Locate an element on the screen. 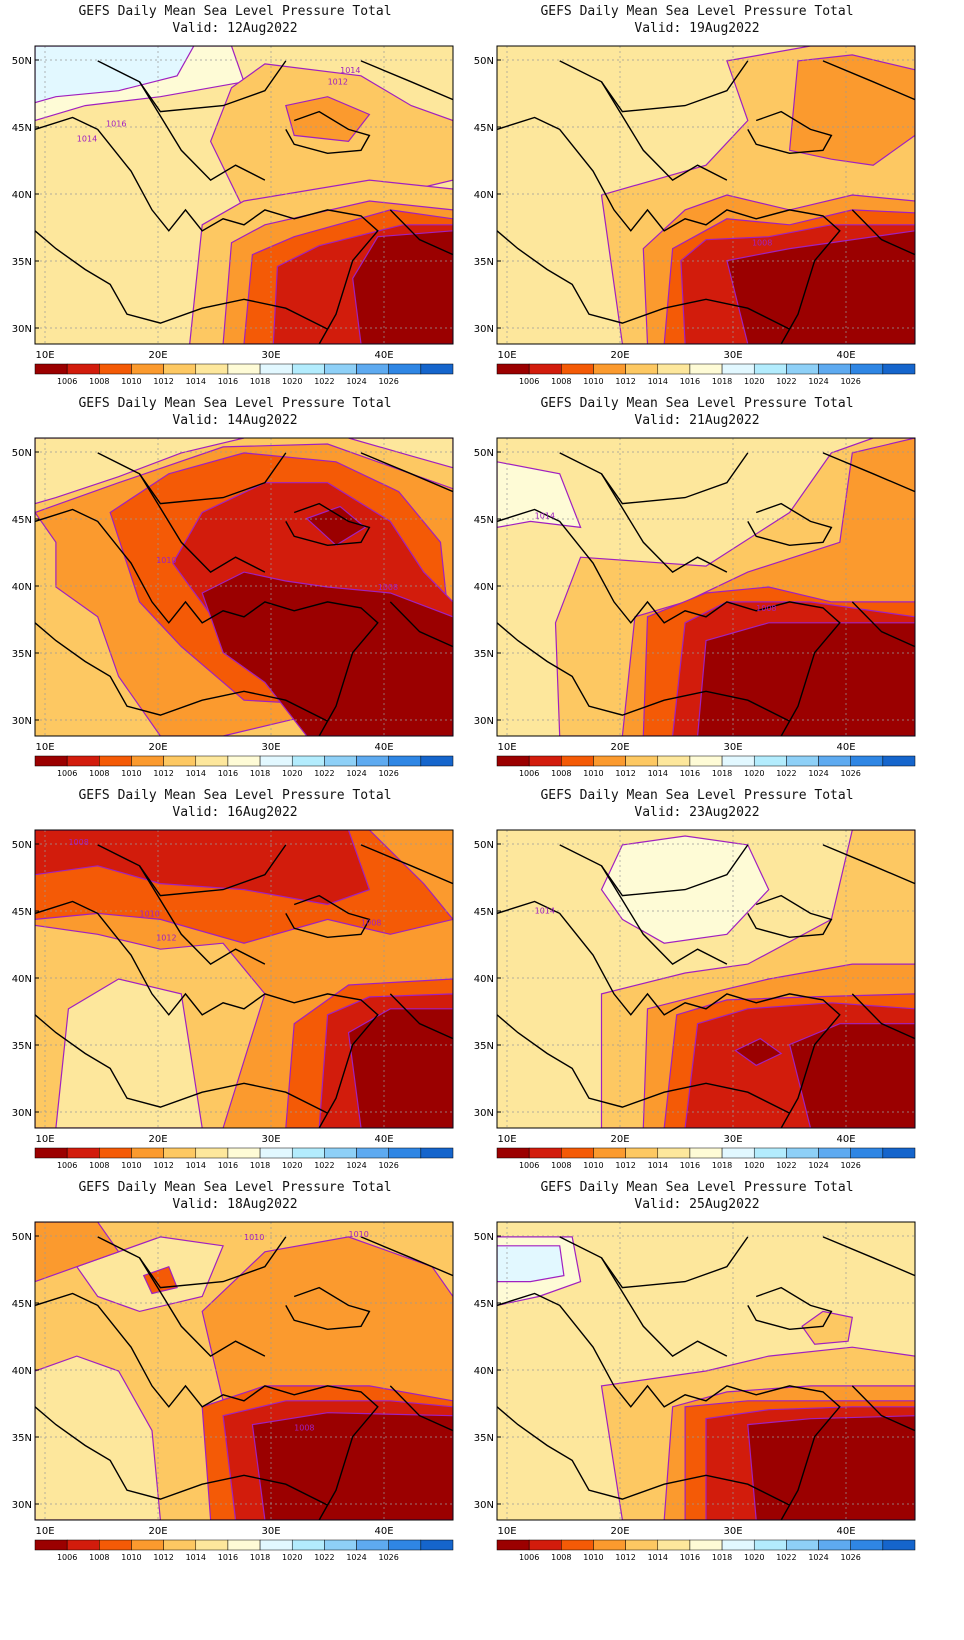  panel-valid-date: Valid: 12Aug2022 is located at coordinates (235, 28).